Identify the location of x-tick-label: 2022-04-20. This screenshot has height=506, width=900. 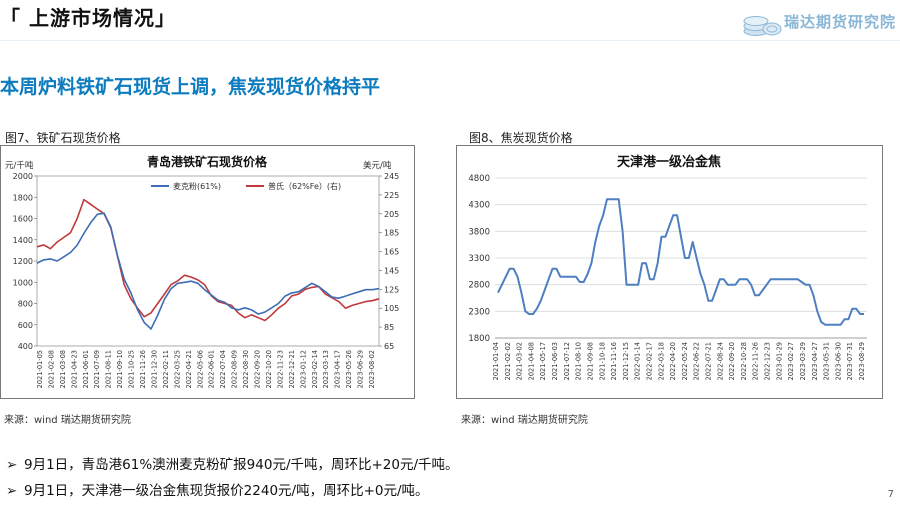
(673, 361).